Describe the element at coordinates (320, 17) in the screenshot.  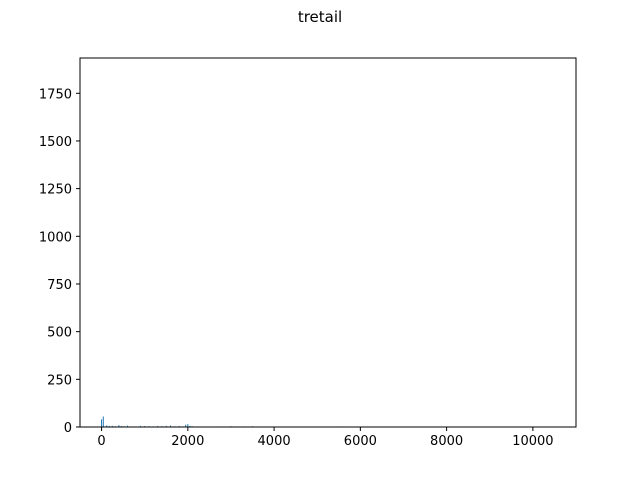
I see `chart-title: tretail` at that location.